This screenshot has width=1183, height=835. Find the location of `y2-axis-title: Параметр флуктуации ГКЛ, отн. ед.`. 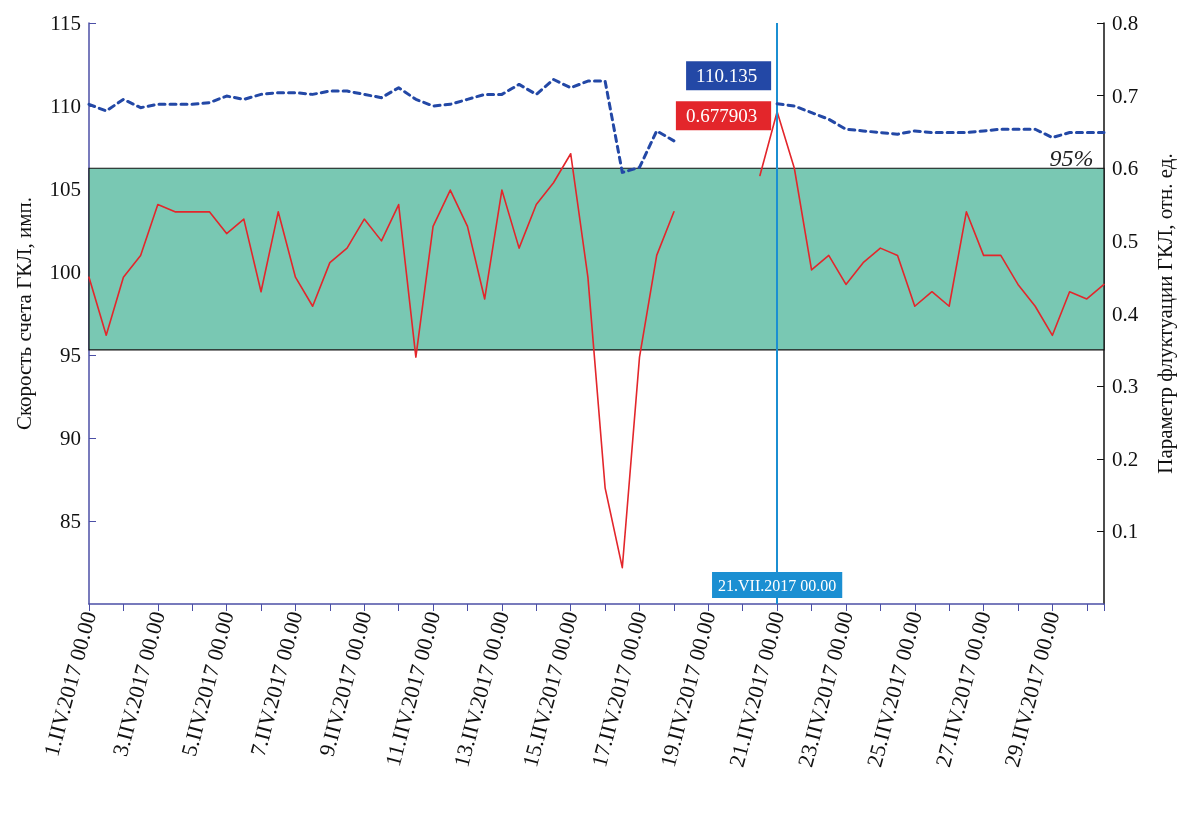

y2-axis-title: Параметр флуктуации ГКЛ, отн. ед. is located at coordinates (1164, 313).